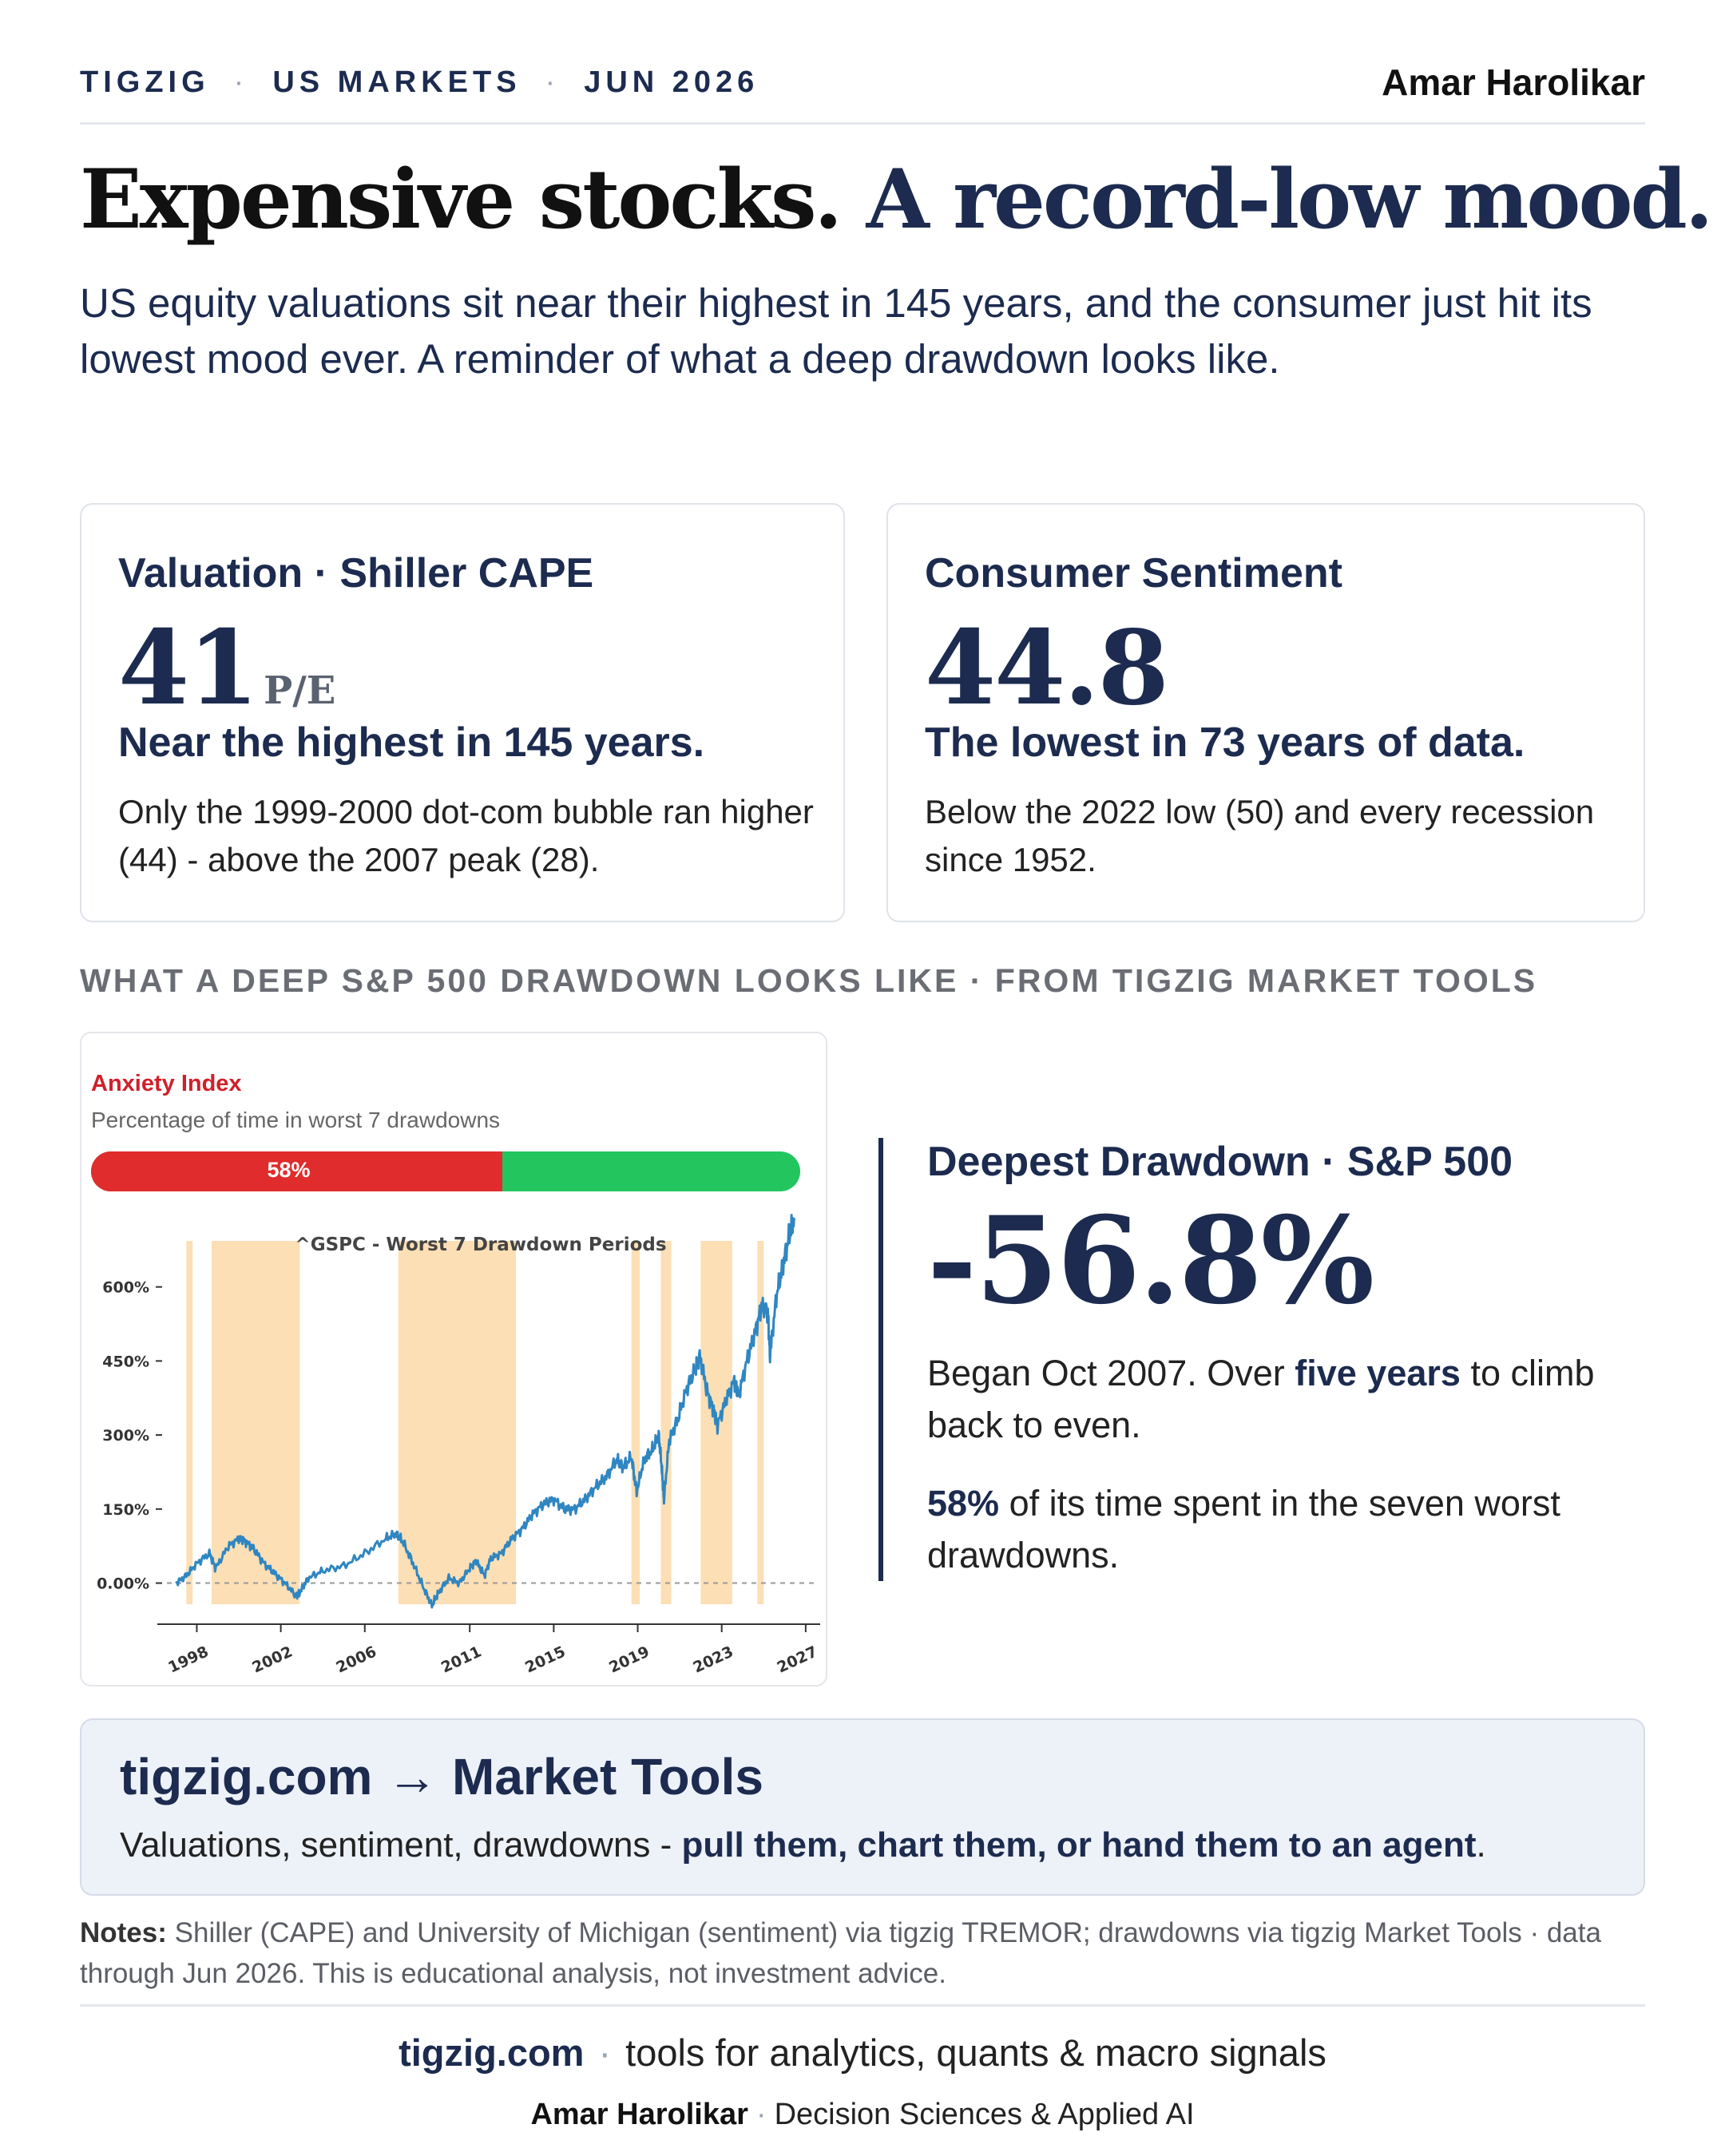 The image size is (1725, 2156). I want to click on anxiety-progress-bar, so click(446, 1171).